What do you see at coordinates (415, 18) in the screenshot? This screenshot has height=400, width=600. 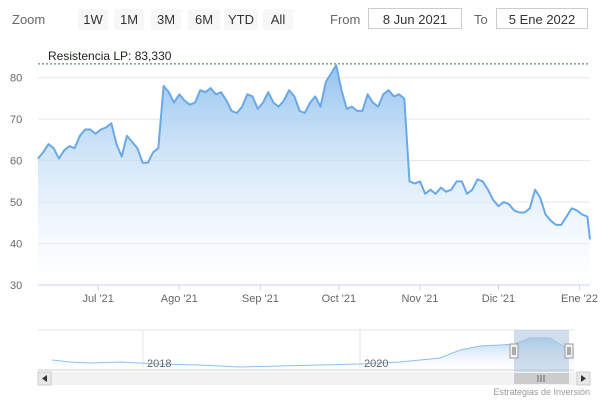 I see `from-date-input: 8 Jun 2021` at bounding box center [415, 18].